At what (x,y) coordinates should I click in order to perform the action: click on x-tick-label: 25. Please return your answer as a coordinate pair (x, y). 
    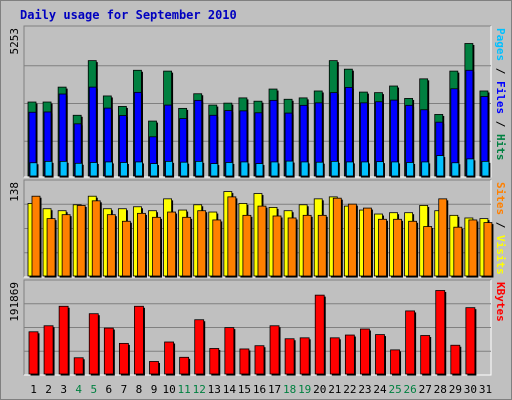
    Looking at the image, I should click on (394, 389).